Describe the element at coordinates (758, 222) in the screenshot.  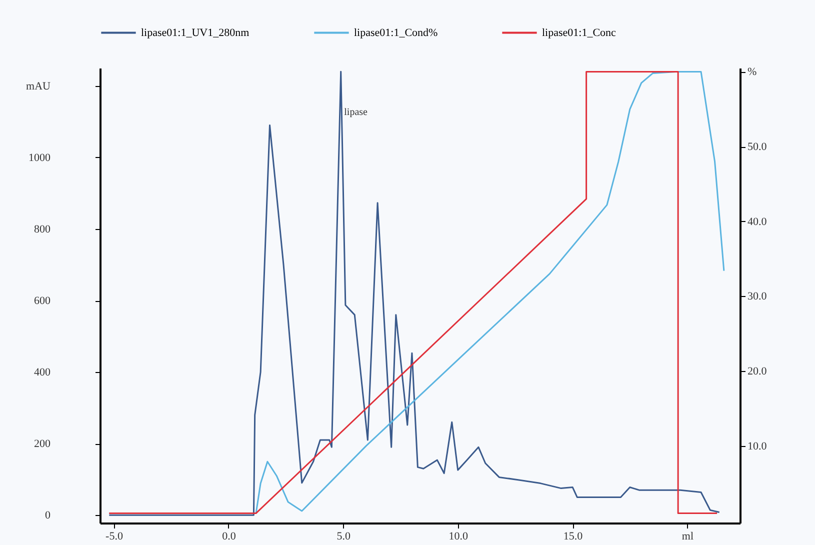
I see `y2-tick-label: 40.0` at that location.